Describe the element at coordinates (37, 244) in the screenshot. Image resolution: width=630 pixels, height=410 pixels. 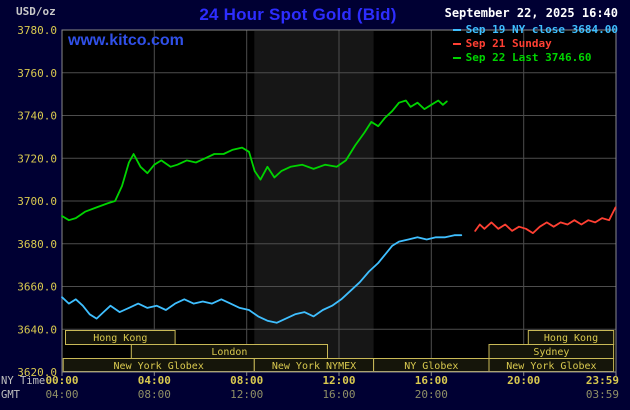
I see `y-axis-label: 3680.0` at that location.